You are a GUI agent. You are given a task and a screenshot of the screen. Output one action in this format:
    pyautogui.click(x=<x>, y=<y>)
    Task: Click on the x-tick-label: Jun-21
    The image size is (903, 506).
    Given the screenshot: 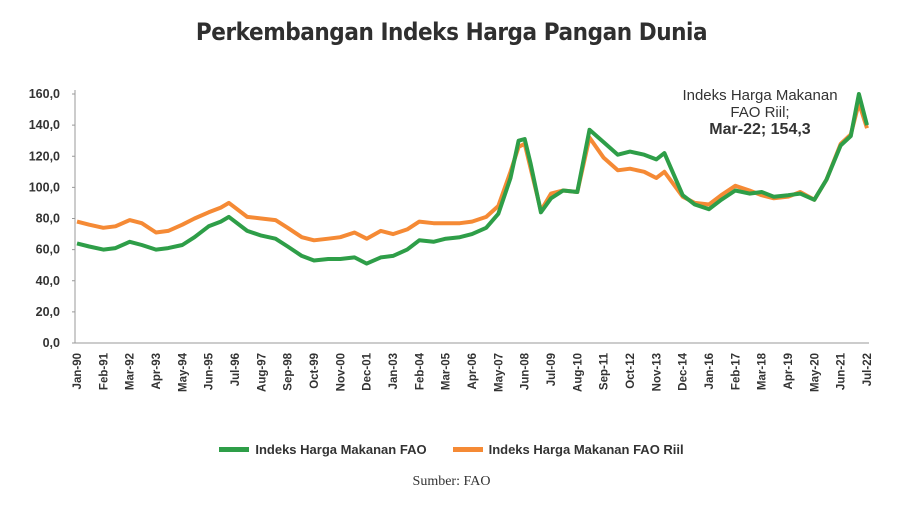 What is the action you would take?
    pyautogui.click(x=842, y=371)
    